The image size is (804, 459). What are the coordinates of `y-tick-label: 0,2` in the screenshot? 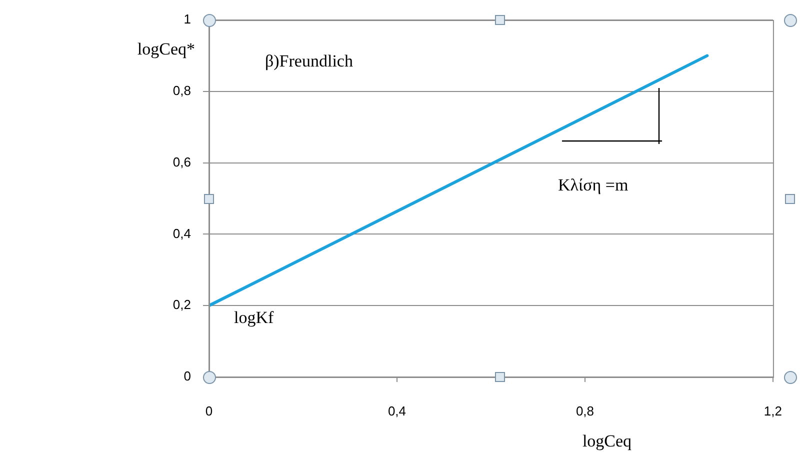 It's located at (181, 304).